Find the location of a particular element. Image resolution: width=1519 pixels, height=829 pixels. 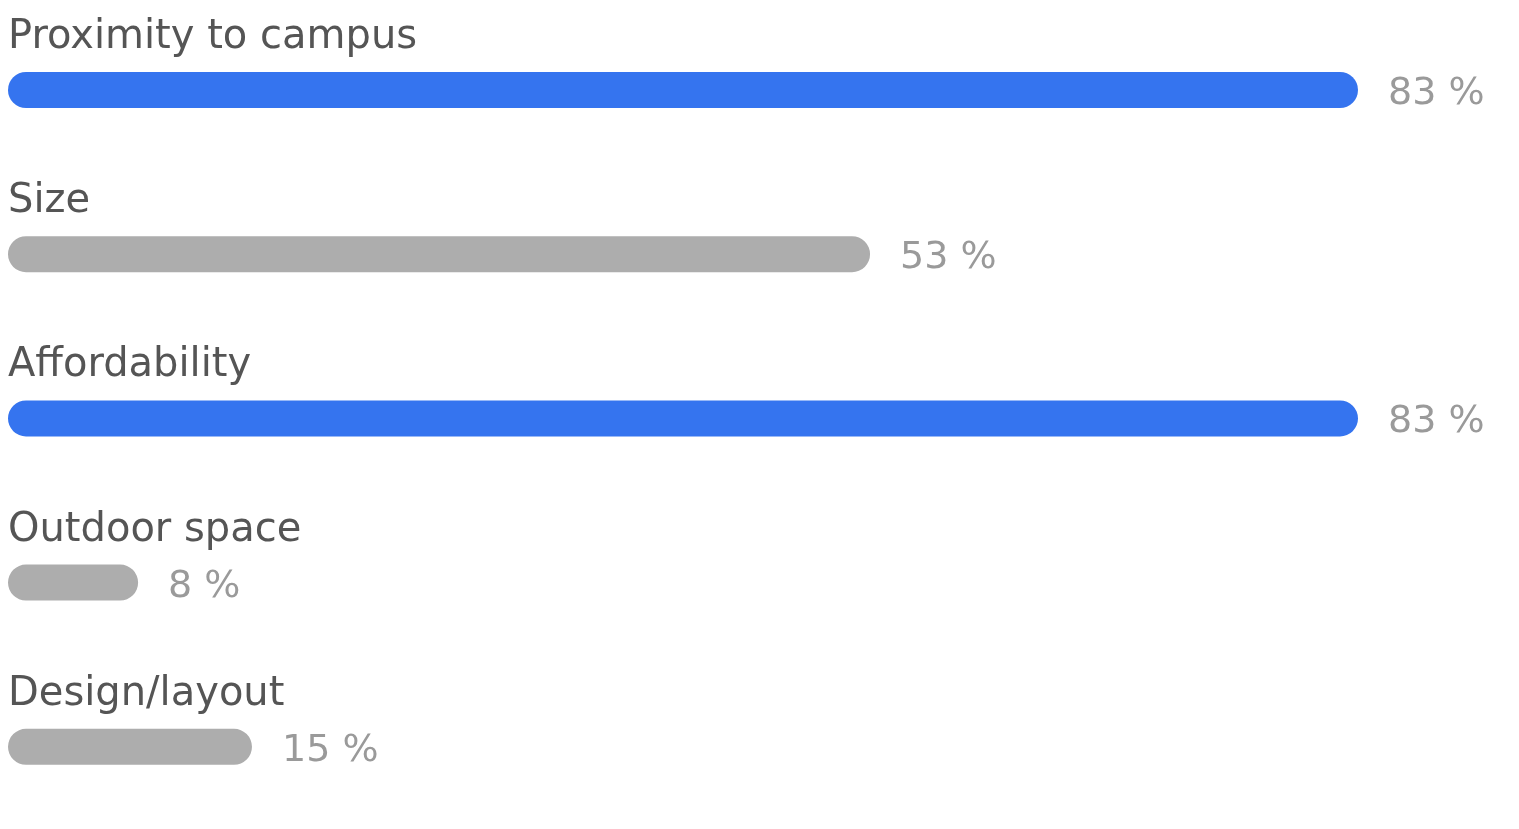

y-tick-label: Size is located at coordinates (49, 198).